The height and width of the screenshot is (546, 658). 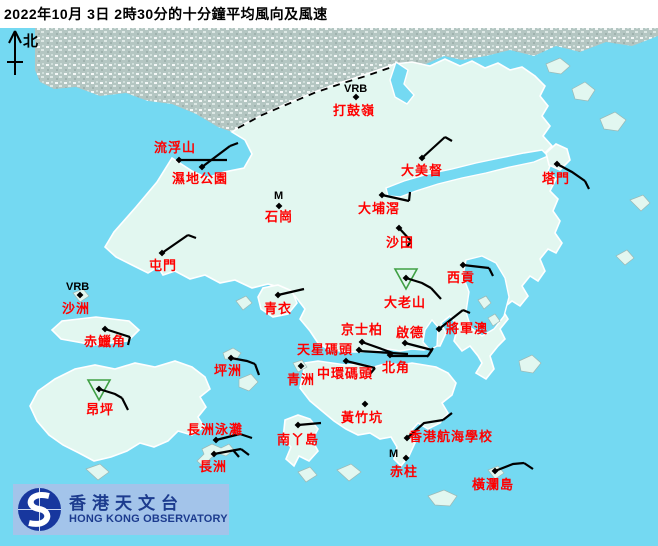 I want to click on station-dot-wong-chuk-hang, so click(x=365, y=404).